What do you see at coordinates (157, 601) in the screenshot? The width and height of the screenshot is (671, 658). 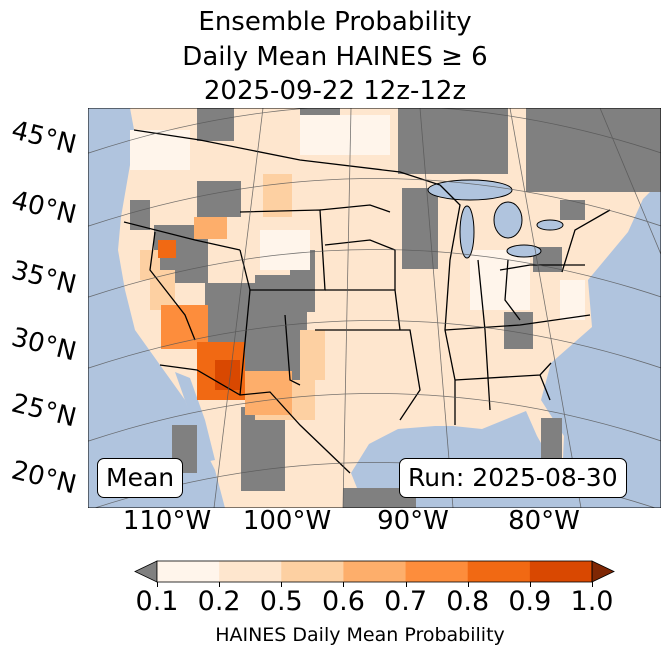 I see `colorbar-tick-label: 0.1` at bounding box center [157, 601].